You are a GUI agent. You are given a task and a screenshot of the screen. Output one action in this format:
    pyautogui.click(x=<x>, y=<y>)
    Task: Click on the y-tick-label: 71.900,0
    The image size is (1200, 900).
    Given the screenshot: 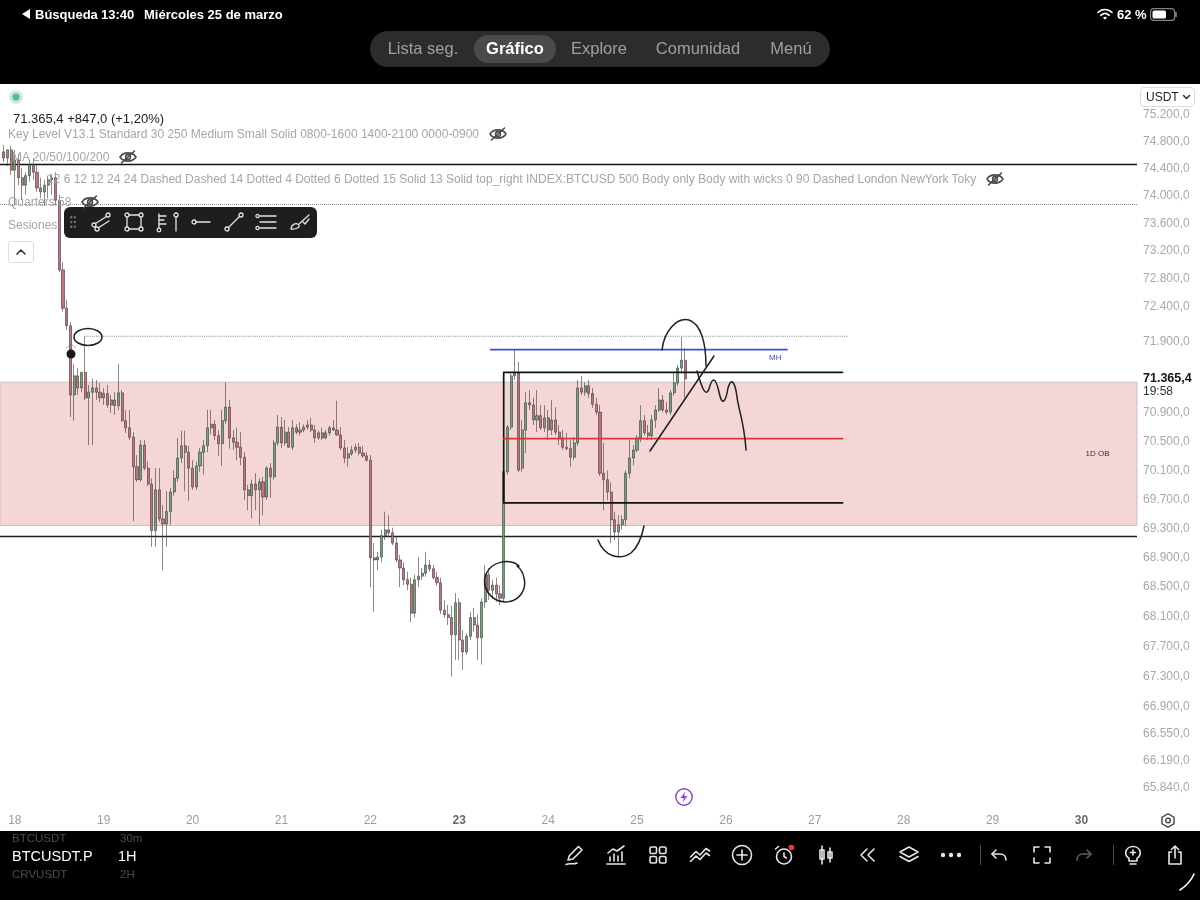 What is the action you would take?
    pyautogui.click(x=1167, y=341)
    